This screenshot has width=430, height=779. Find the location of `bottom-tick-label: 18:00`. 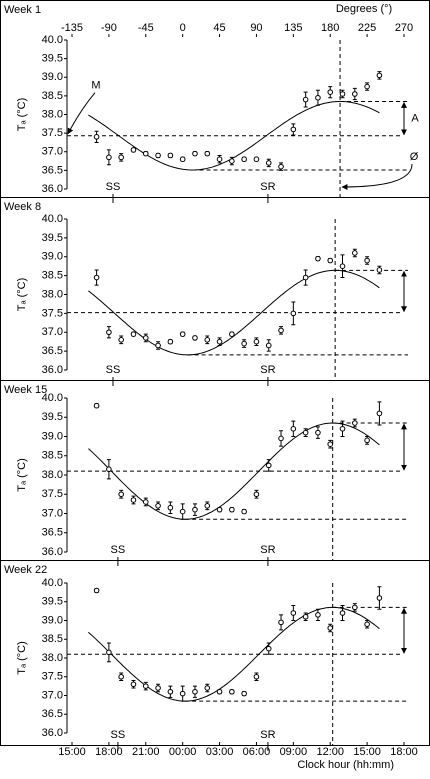

bottom-tick-label: 18:00 is located at coordinates (404, 752).